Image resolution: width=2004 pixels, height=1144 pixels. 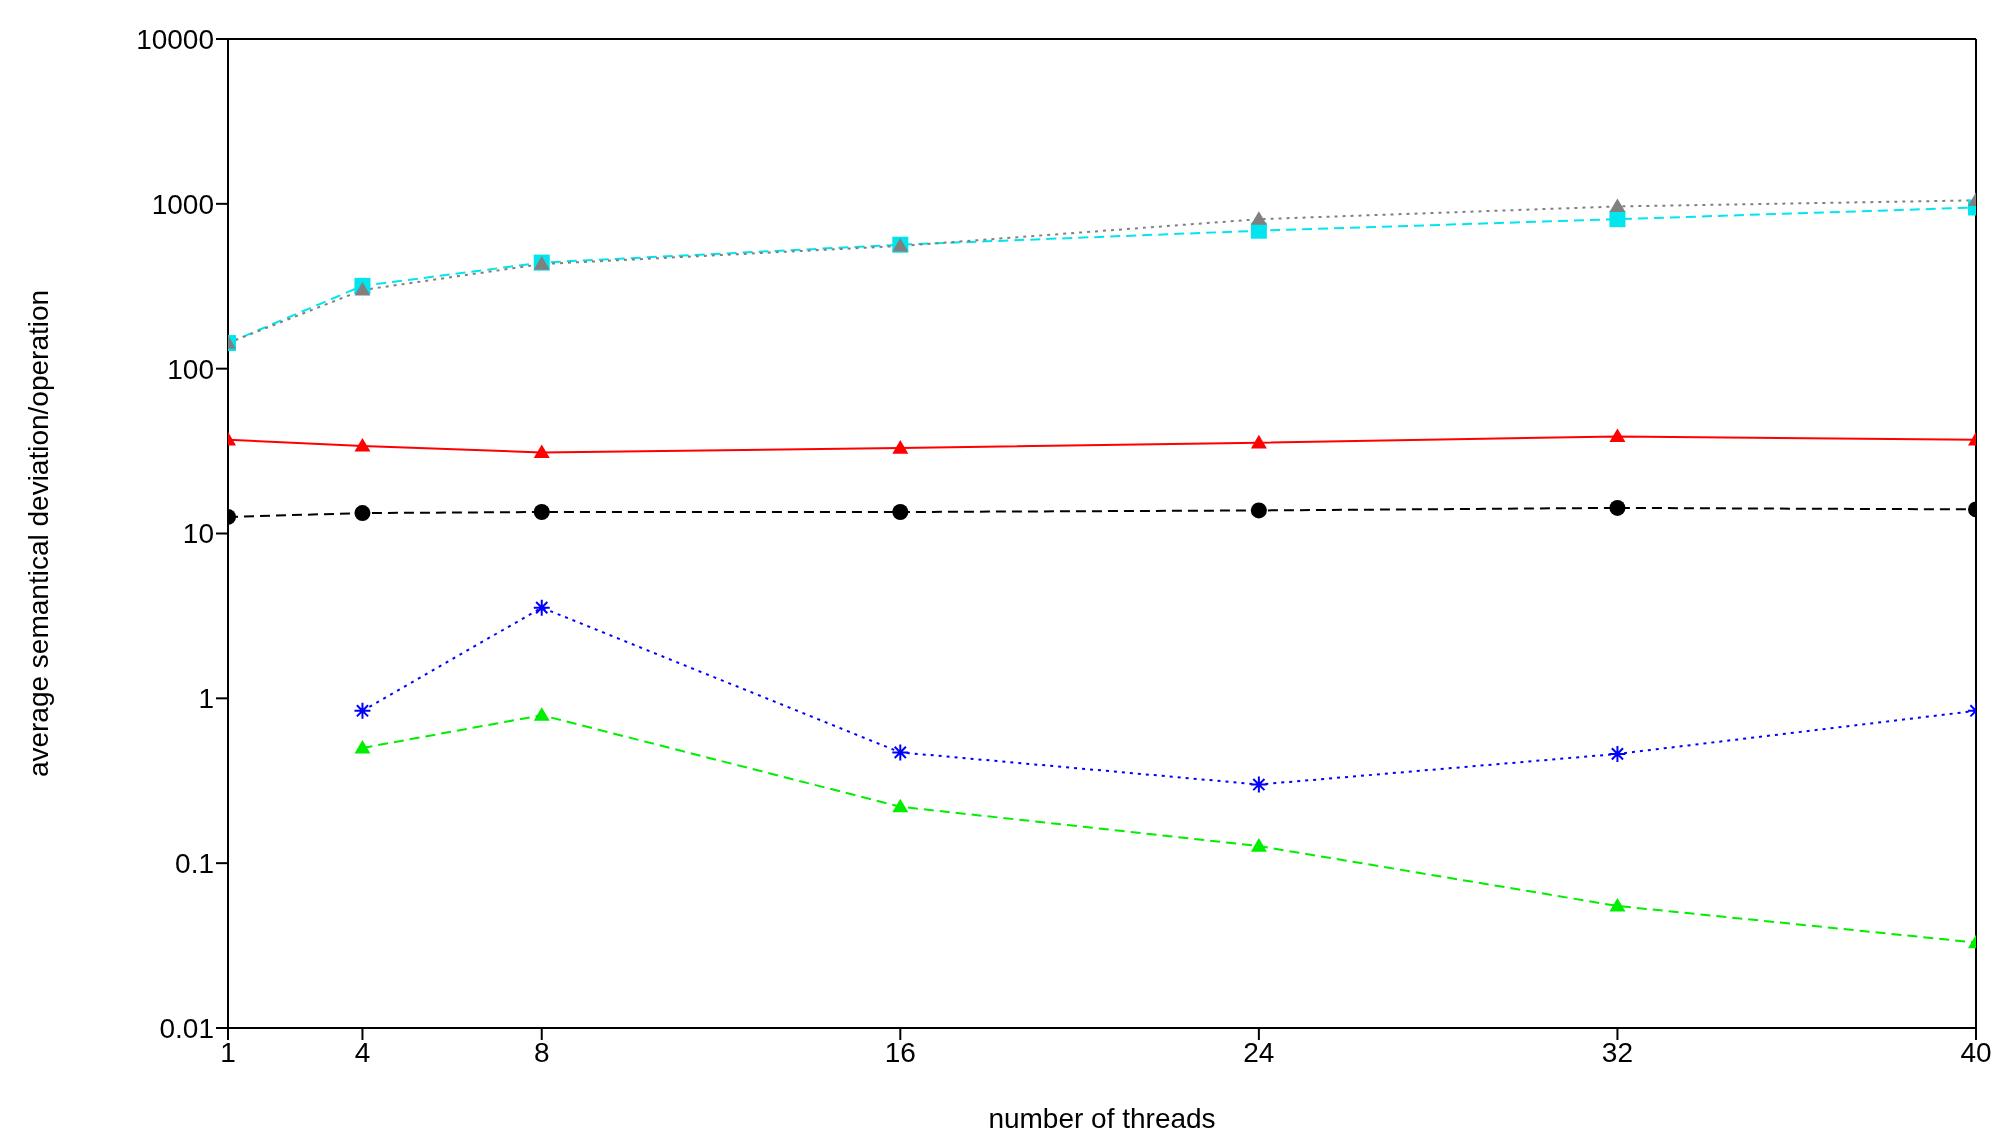 I want to click on y-tick-label: 100, so click(x=190, y=369).